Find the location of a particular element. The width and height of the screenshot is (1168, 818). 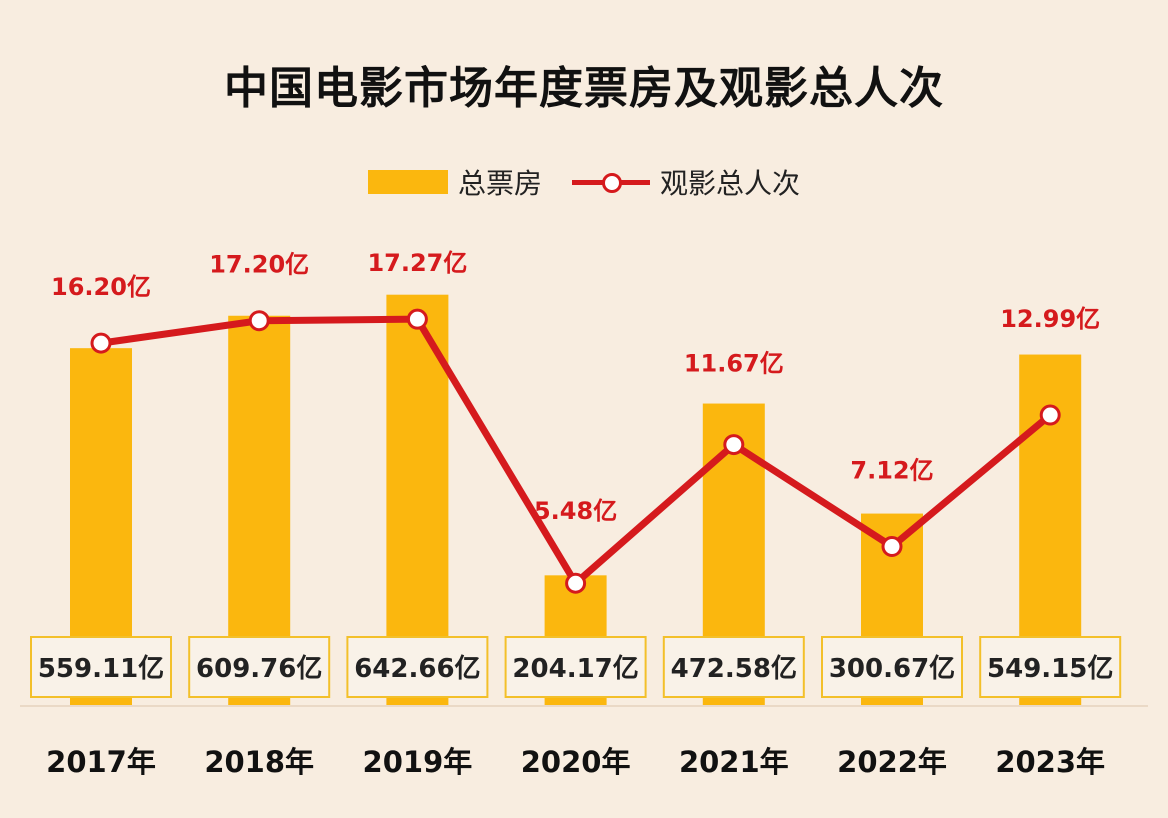

bar-label-1: 609.76亿 is located at coordinates (259, 669).